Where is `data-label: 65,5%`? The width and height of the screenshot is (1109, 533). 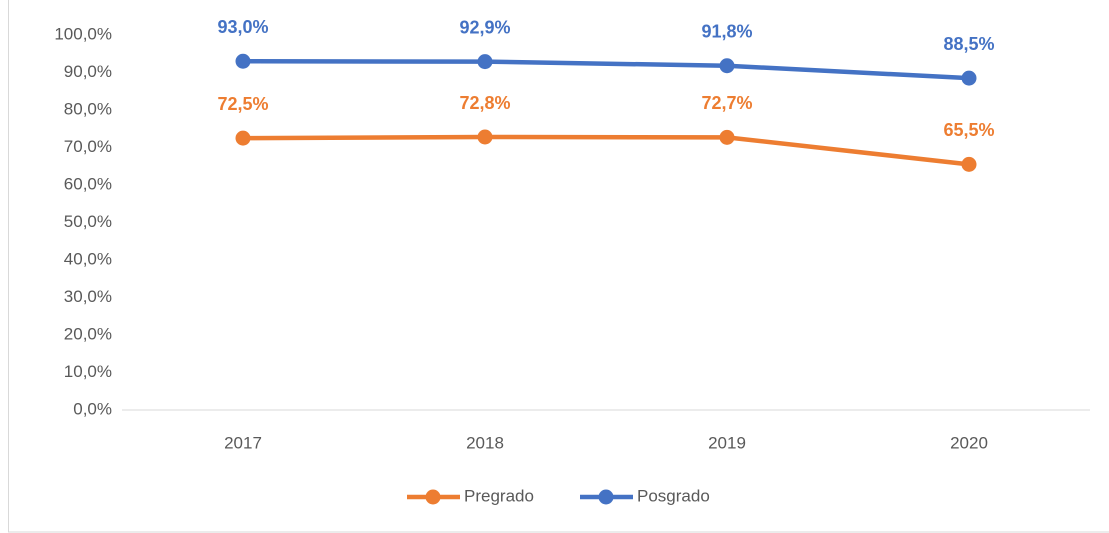
data-label: 65,5% is located at coordinates (968, 130).